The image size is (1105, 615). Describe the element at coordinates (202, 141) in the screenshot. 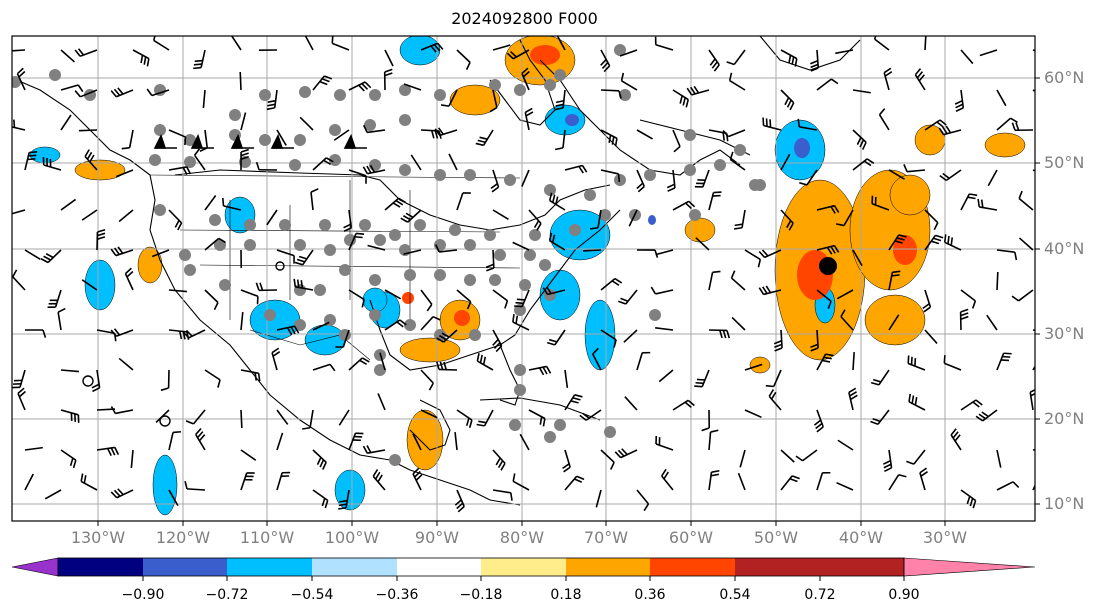

I see `wind-barb-pennant` at that location.